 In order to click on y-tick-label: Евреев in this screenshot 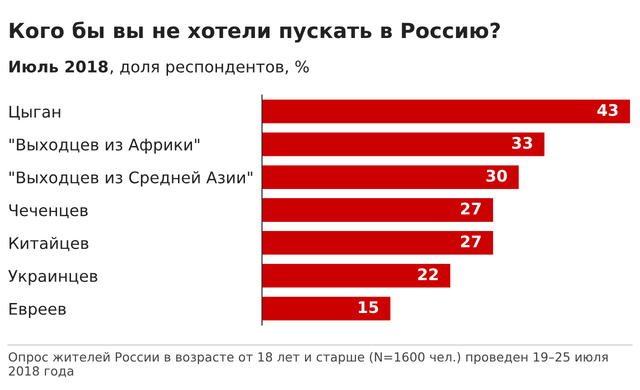, I will do `click(38, 310)`.